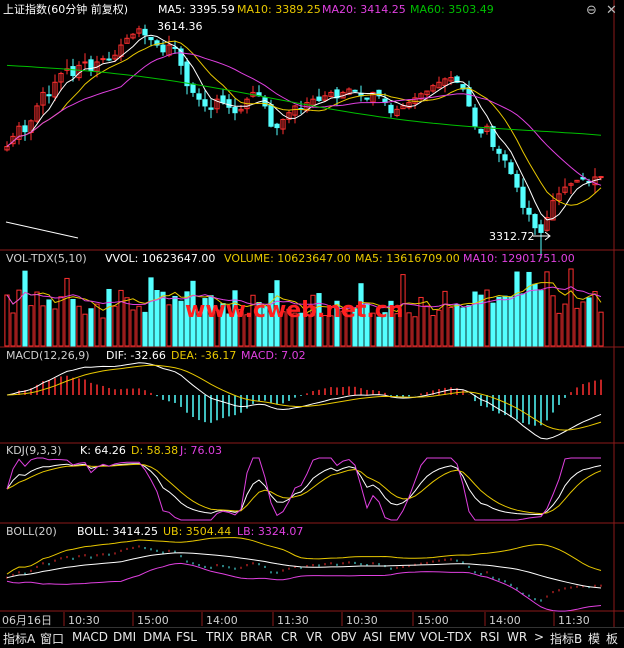 The height and width of the screenshot is (648, 624). What do you see at coordinates (591, 10) in the screenshot?
I see `minimize-icon: ⊖` at bounding box center [591, 10].